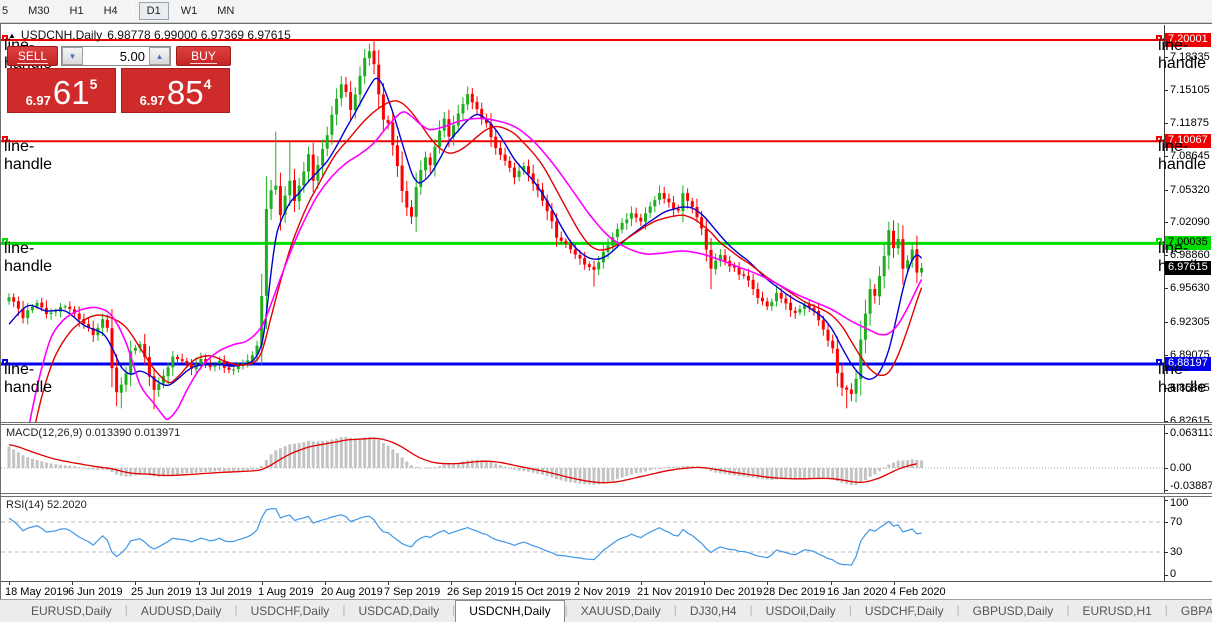  I want to click on buy-button: BUY, so click(203, 56).